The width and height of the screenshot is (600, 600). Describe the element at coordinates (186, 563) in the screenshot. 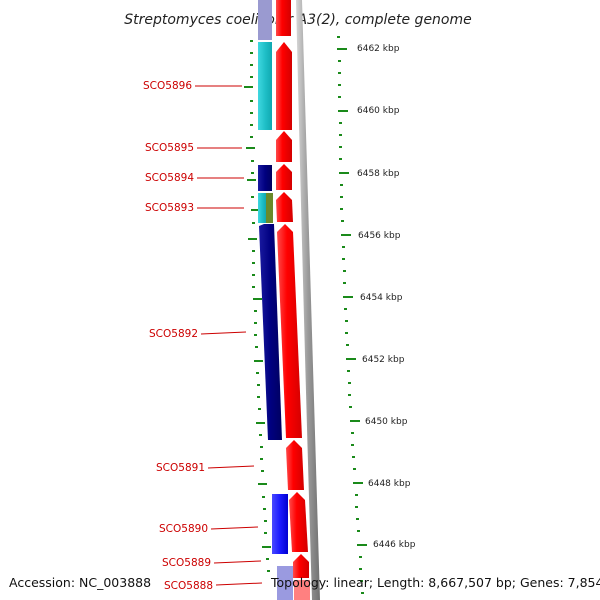

I see `gene-label-sco5889: SCO5889` at that location.